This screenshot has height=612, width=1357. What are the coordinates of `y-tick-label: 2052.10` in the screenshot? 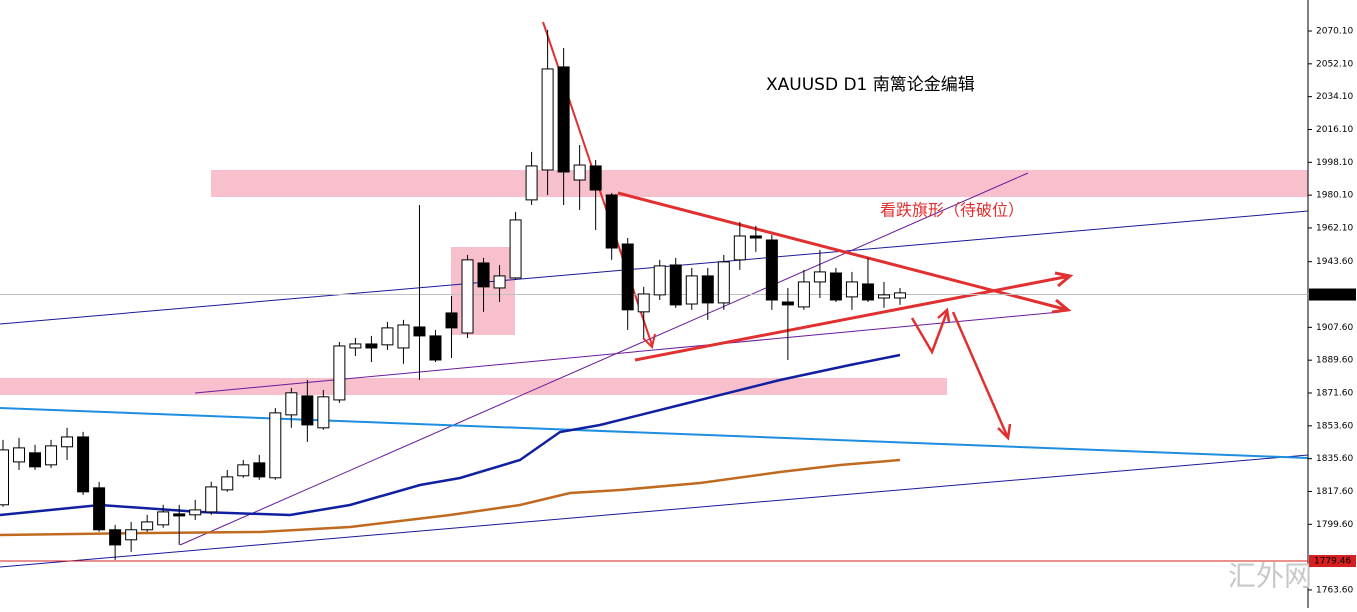 It's located at (1334, 64).